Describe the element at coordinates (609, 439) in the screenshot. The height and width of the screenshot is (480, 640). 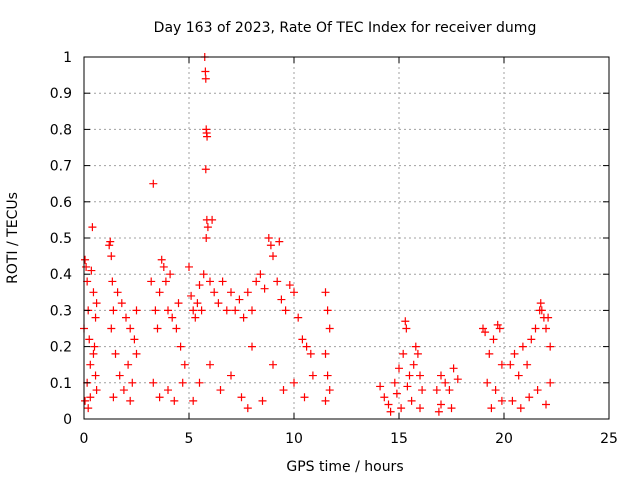
I see `x-tick-label: 25` at that location.